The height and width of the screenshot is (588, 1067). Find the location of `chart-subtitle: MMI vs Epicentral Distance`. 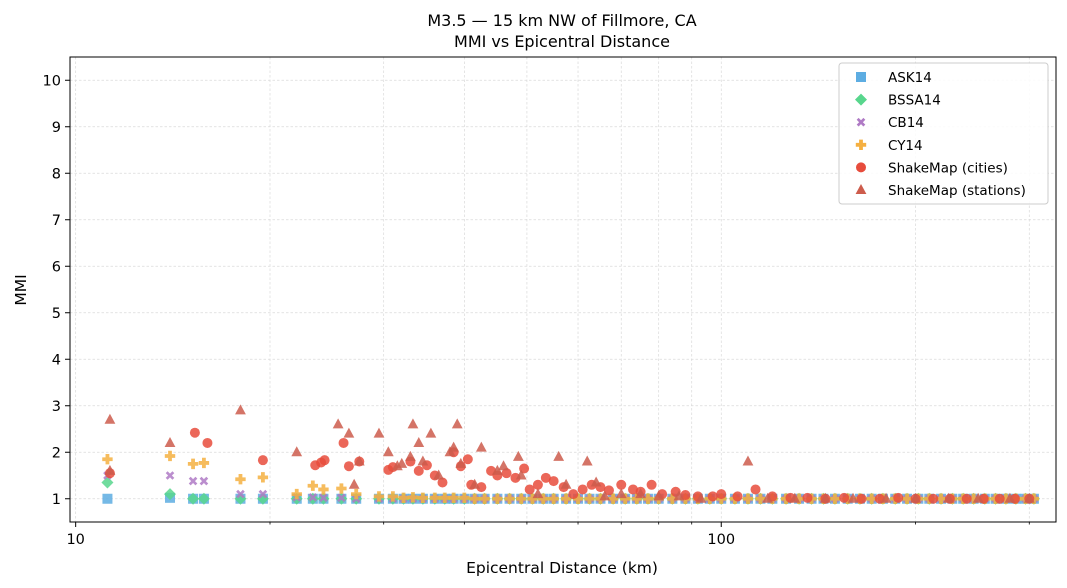

chart-subtitle: MMI vs Epicentral Distance is located at coordinates (562, 41).